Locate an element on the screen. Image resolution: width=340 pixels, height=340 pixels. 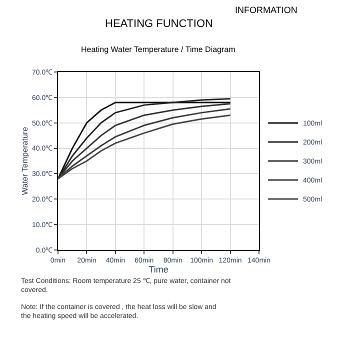
text: INFORMATION is located at coordinates (266, 10).